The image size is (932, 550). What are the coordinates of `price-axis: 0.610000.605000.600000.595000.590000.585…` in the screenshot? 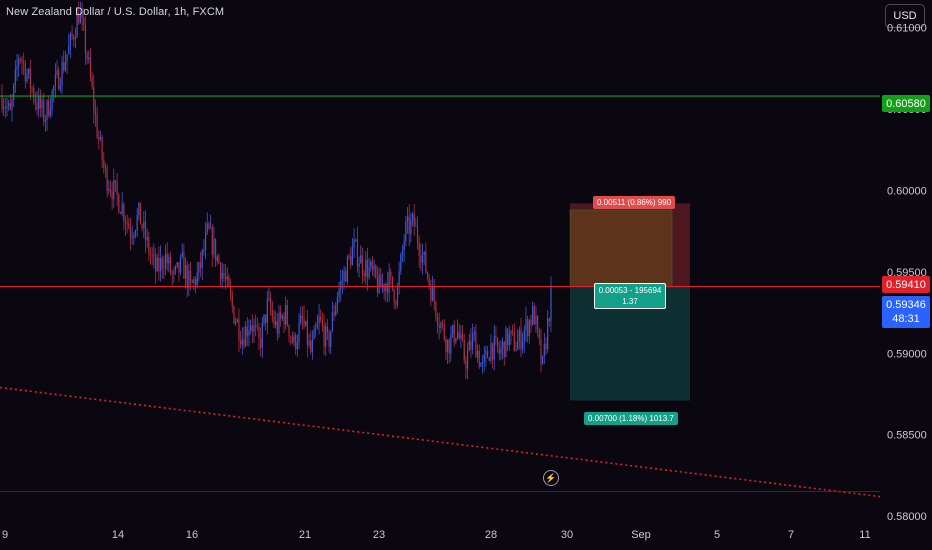 It's located at (906, 260).